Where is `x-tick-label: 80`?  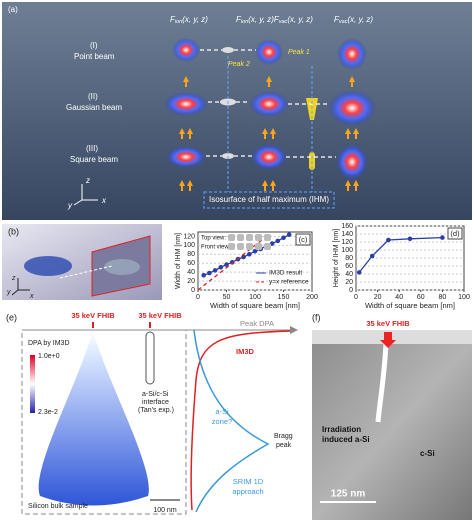
x-tick-label: 80 is located at coordinates (443, 297).